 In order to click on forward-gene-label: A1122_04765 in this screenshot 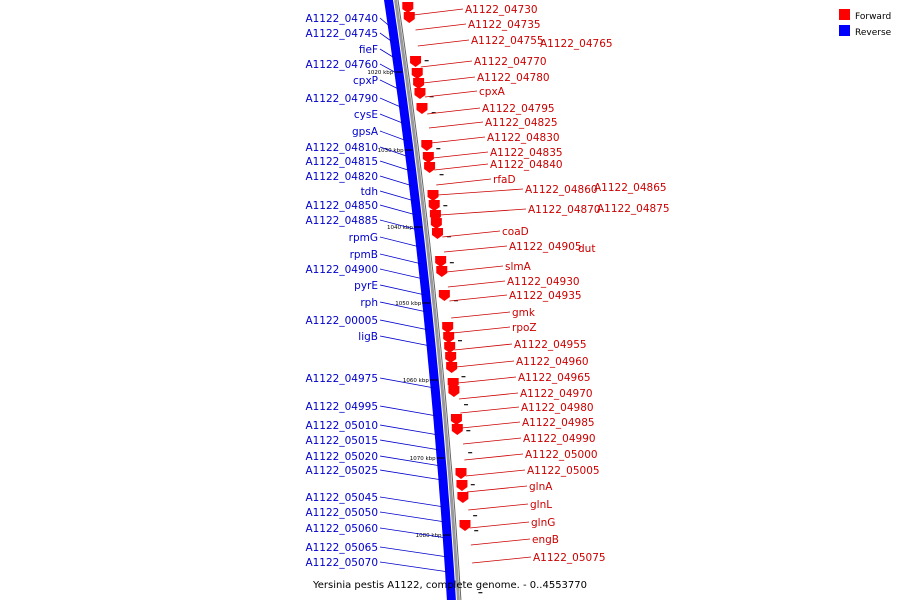, I will do `click(576, 44)`.